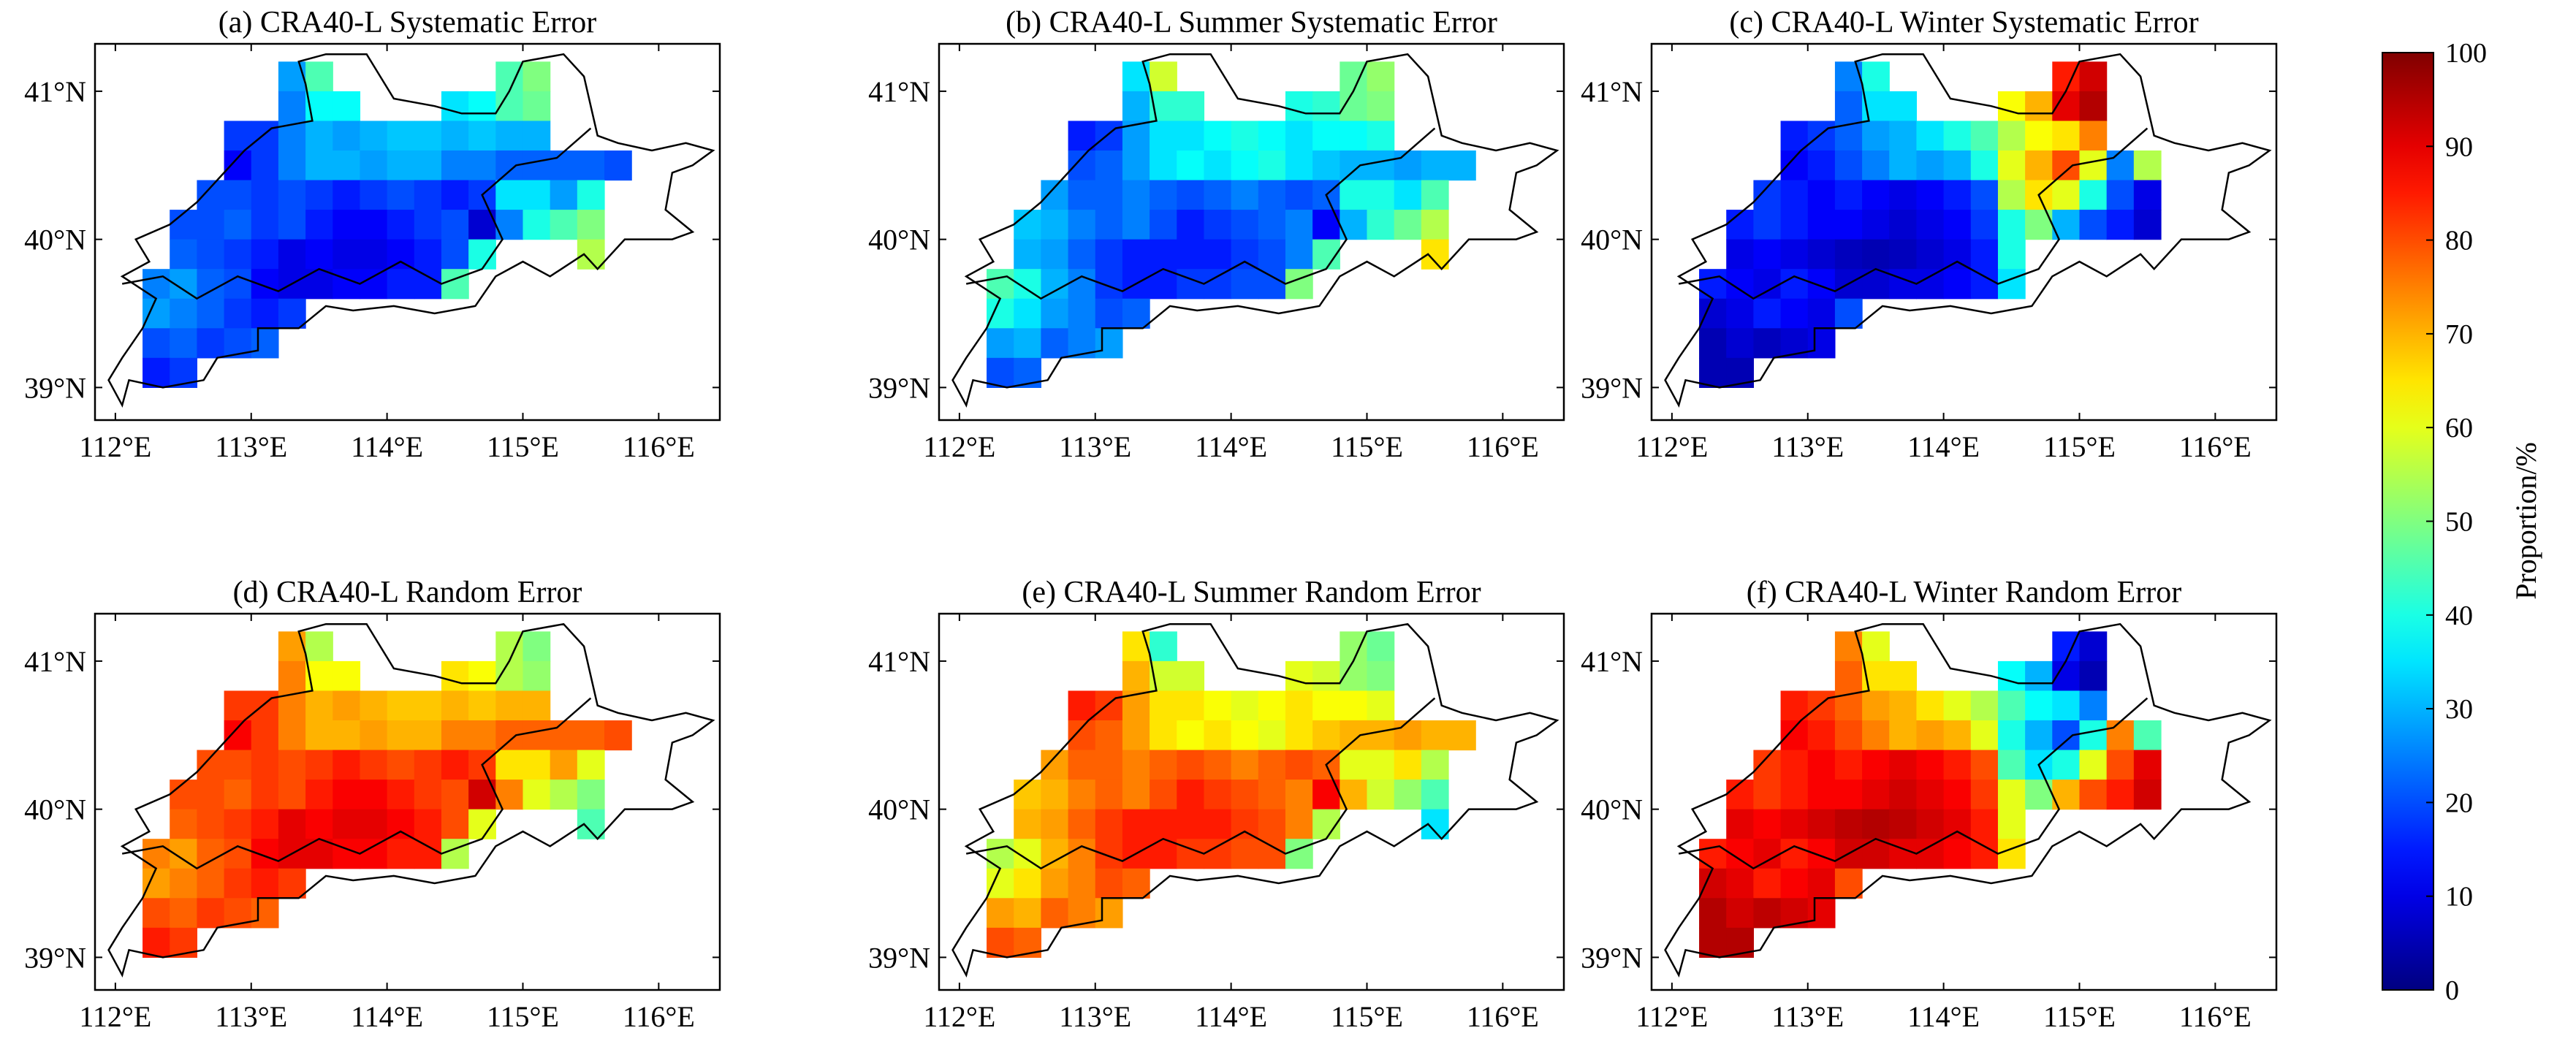  I want to click on colorbar-tick-label: 100, so click(2466, 53).